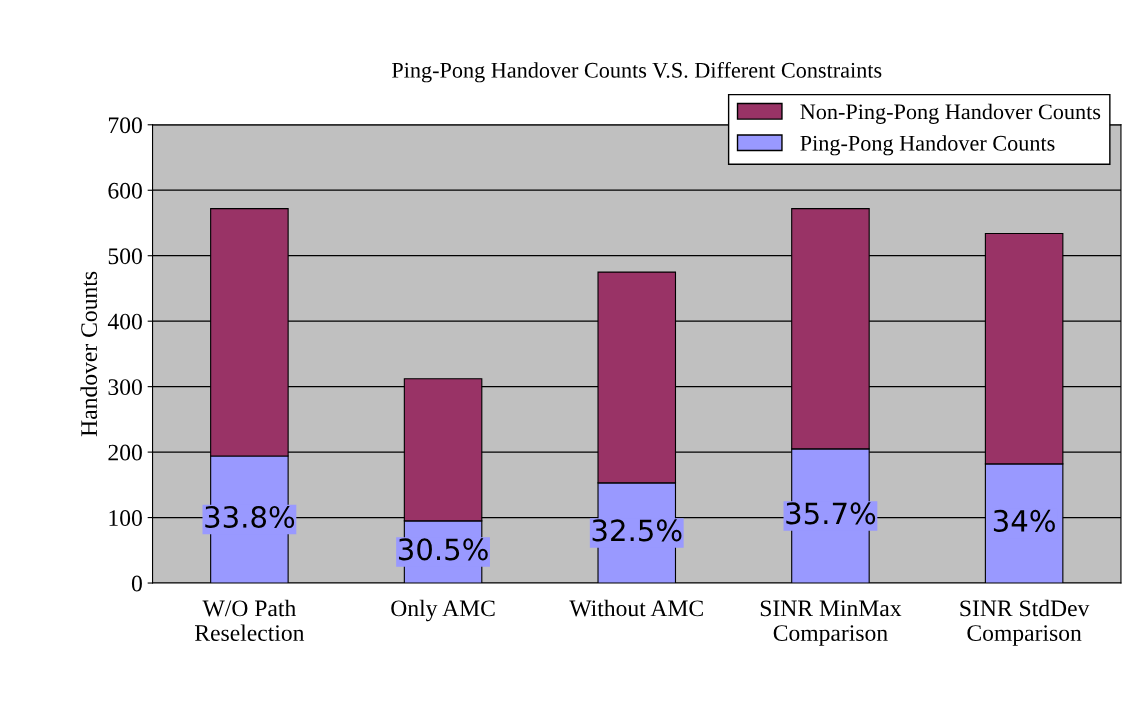 Image resolution: width=1130 pixels, height=705 pixels. Describe the element at coordinates (250, 516) in the screenshot. I see `annotation: 33.8%` at that location.